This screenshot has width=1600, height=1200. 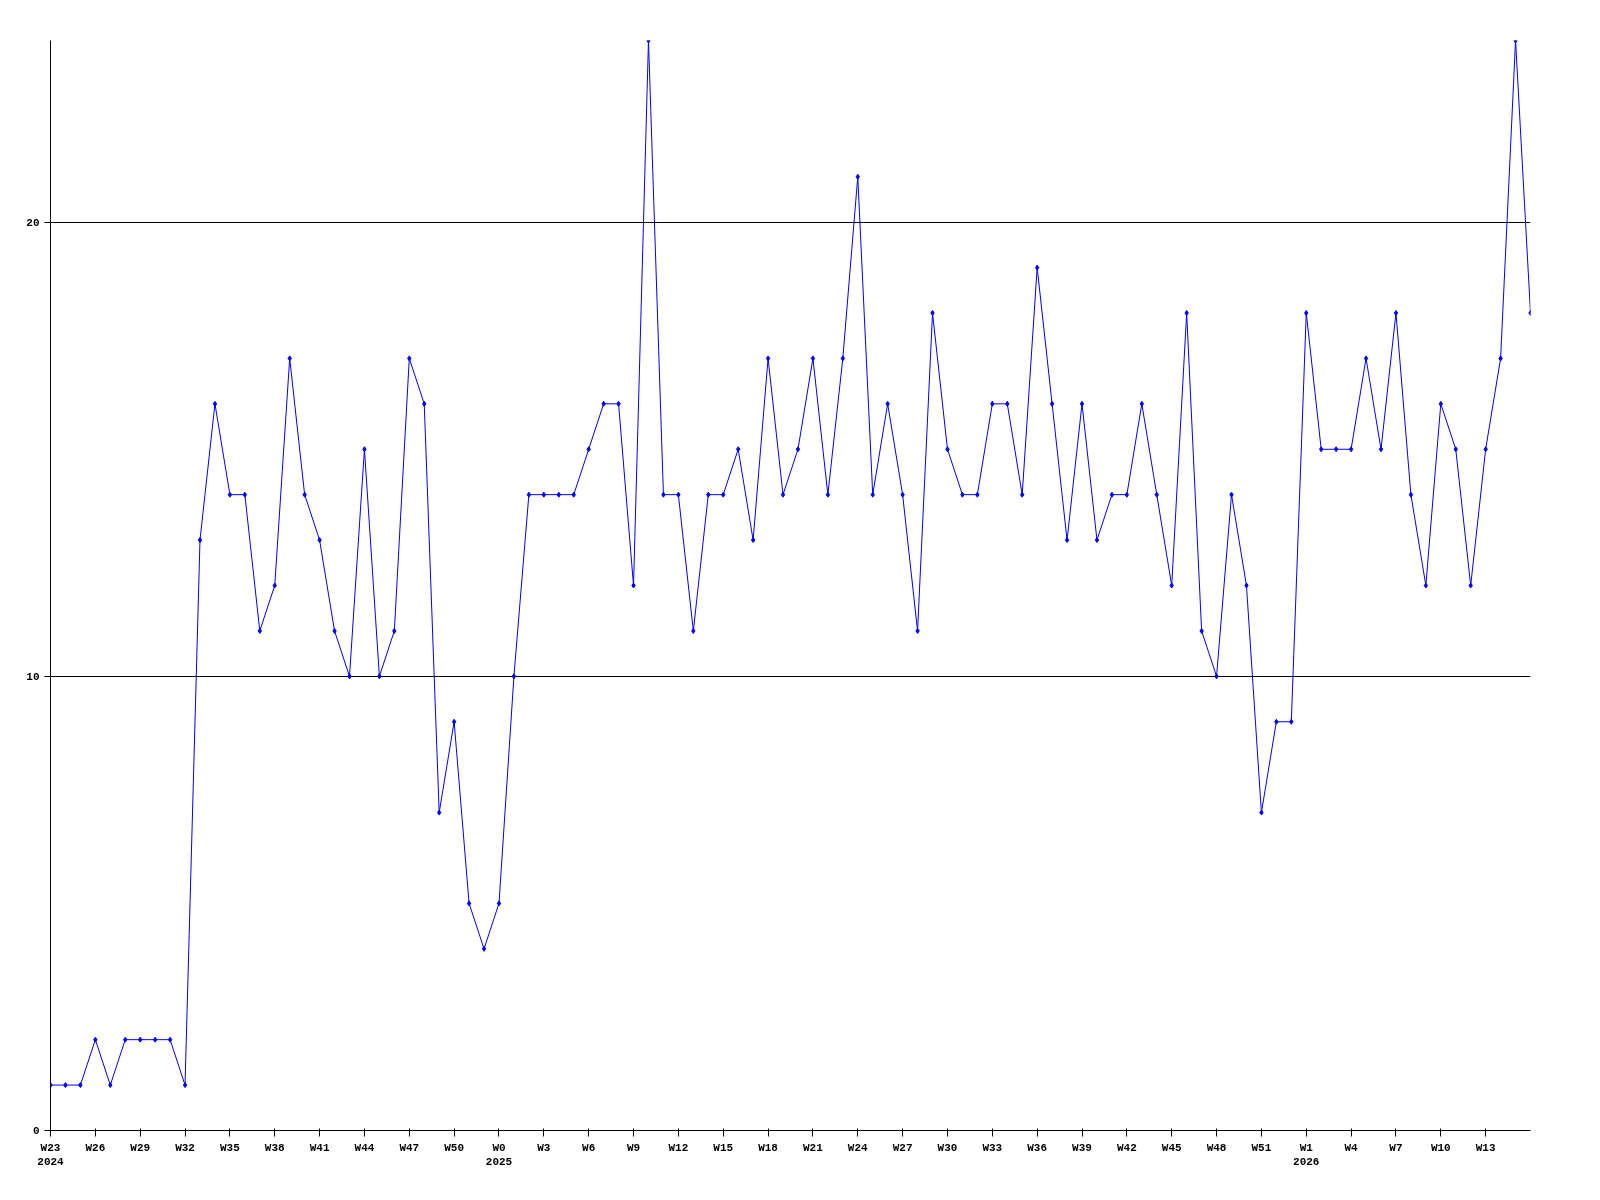 I want to click on x-tick-label: W33, so click(x=992, y=1147).